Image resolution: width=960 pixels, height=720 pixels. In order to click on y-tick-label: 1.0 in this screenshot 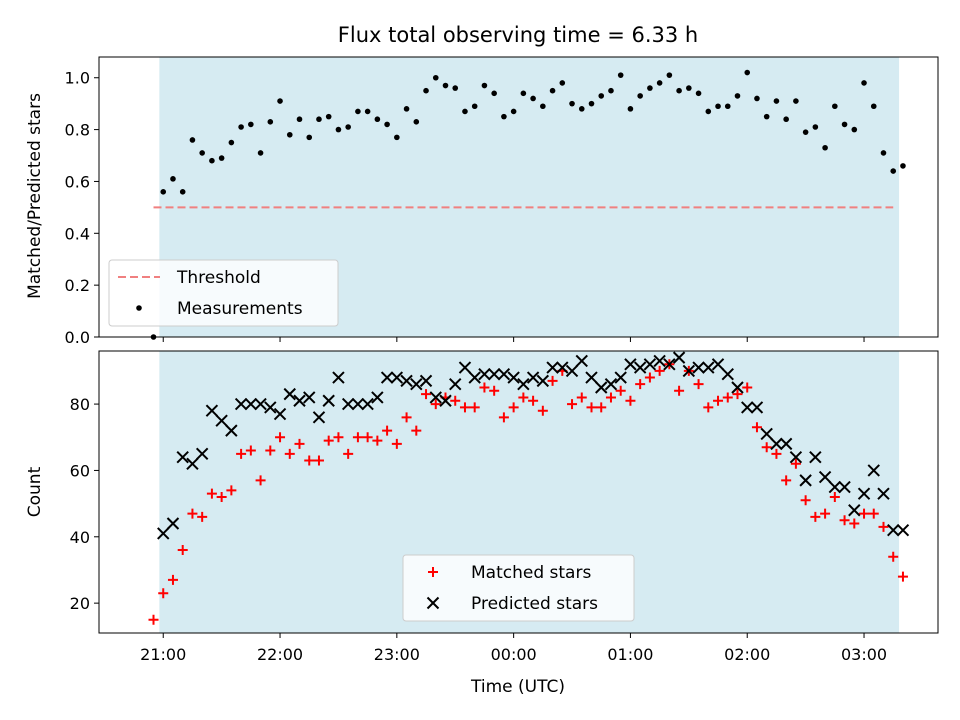, I will do `click(77, 78)`.